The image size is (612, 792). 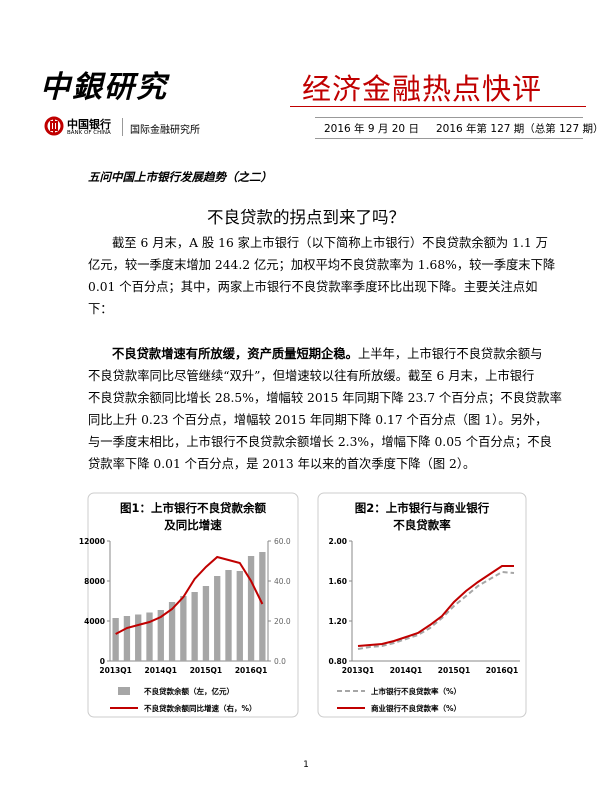 What do you see at coordinates (306, 217) in the screenshot?
I see `title: 不良贷款的拐点到来了吗？` at bounding box center [306, 217].